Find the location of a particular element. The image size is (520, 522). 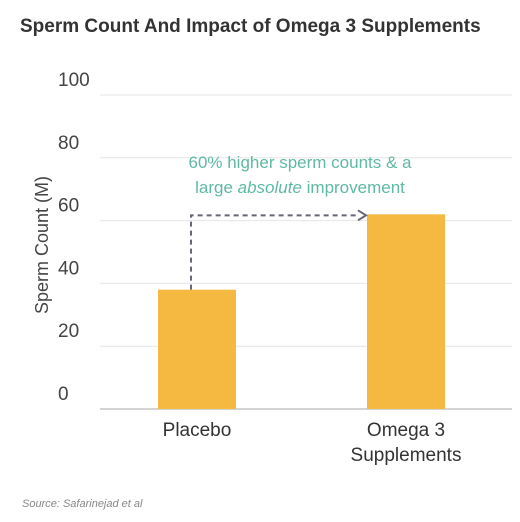

y-tick-labels: 0 20 40 60 80 100 is located at coordinates (74, 237).